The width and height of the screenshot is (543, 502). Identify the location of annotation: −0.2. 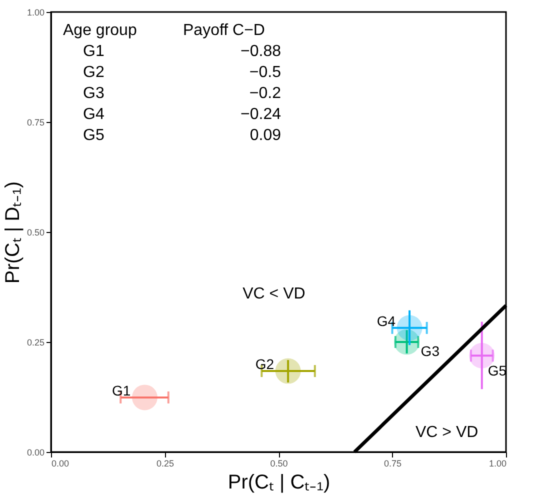
(265, 93).